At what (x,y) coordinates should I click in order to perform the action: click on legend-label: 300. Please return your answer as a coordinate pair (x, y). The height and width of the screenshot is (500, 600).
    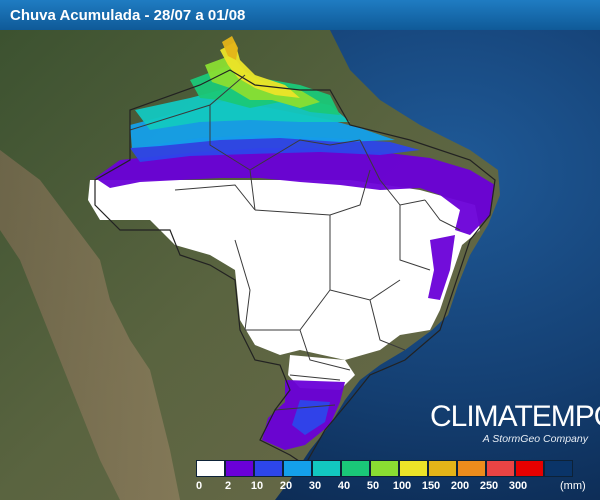
    Looking at the image, I should click on (518, 486).